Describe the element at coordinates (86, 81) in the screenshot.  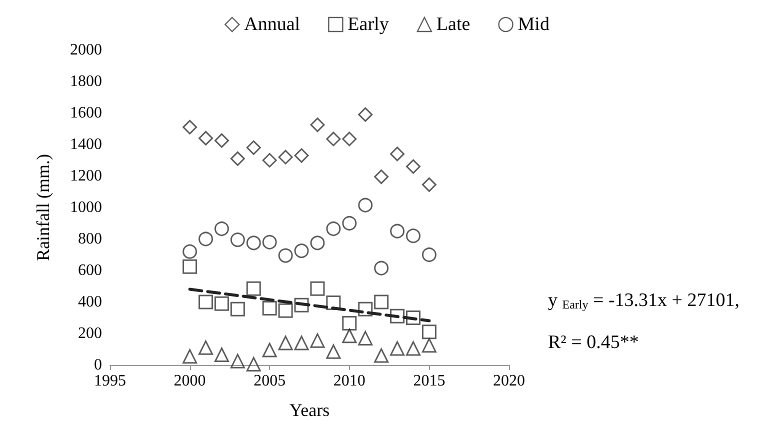
I see `y-tick-label: 1800` at that location.